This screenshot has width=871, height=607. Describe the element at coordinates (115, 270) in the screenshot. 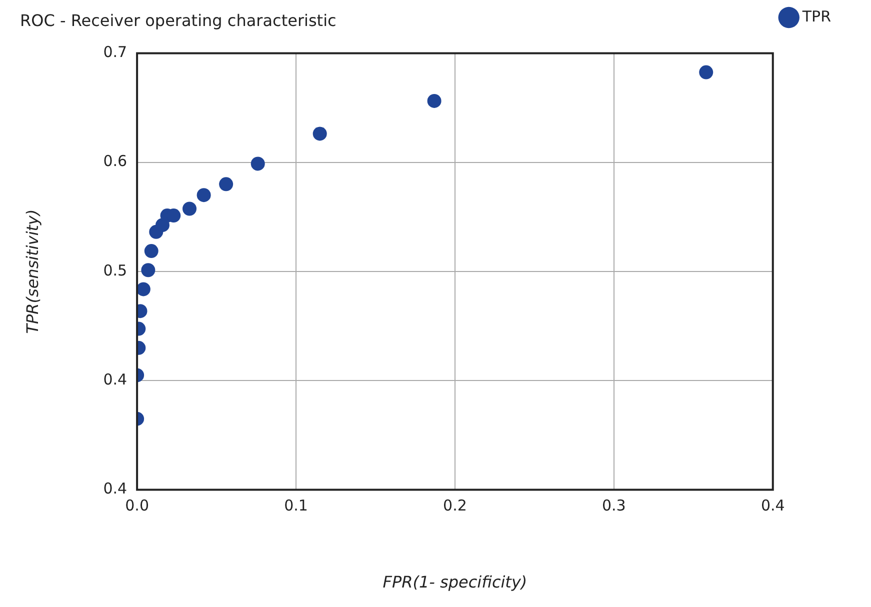

I see `y-tick-label: 0.5` at that location.